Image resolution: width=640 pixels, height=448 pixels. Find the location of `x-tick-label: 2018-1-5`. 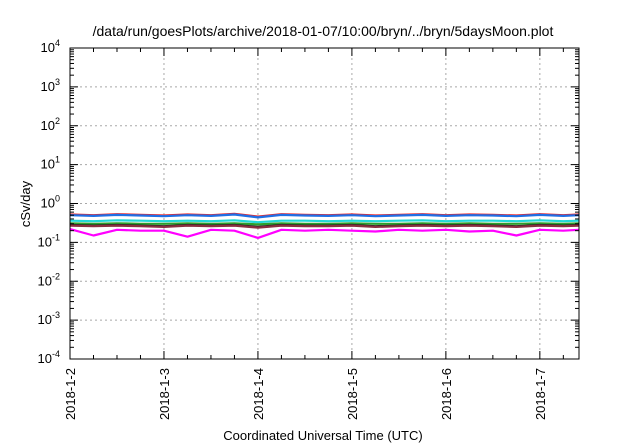

x-tick-label: 2018-1-5 is located at coordinates (352, 394).